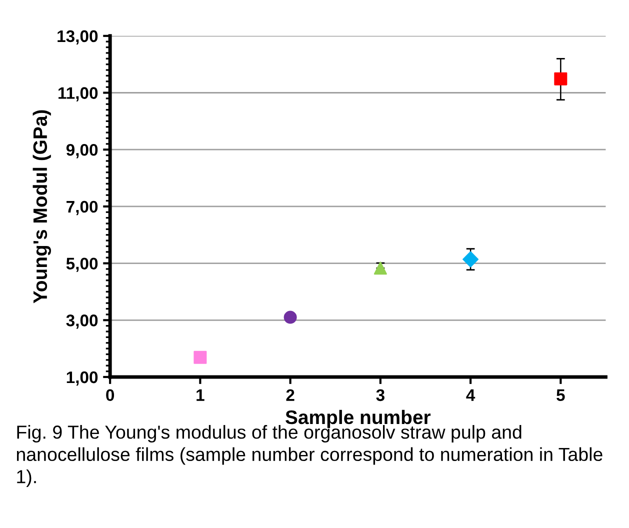 The image size is (629, 528). Describe the element at coordinates (42, 207) in the screenshot. I see `y-axis-title: Young's Modul (GPa)` at that location.